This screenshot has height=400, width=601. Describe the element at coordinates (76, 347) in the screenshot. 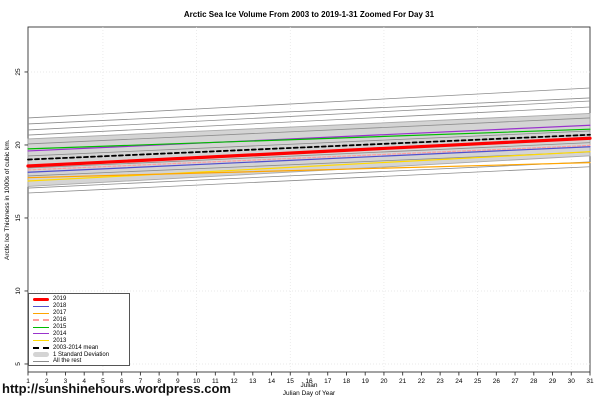

I see `legend-label: 2003-2014 mean` at that location.